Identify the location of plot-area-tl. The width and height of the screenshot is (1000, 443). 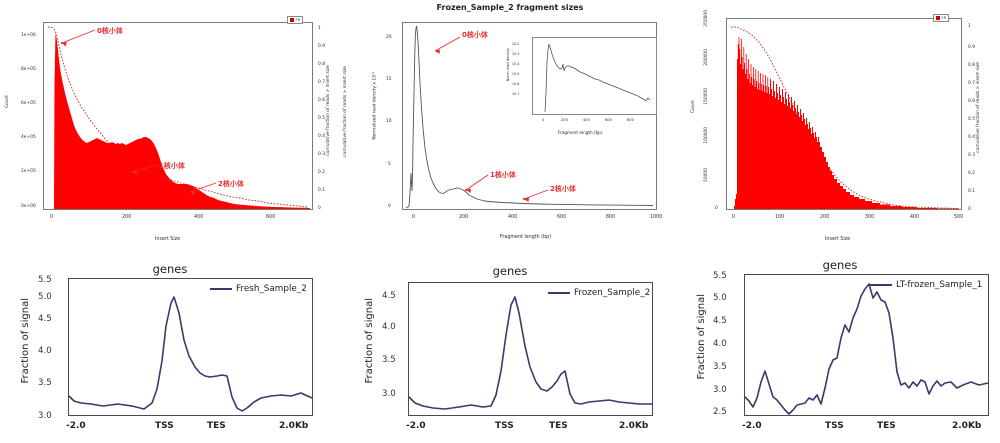
(178, 116).